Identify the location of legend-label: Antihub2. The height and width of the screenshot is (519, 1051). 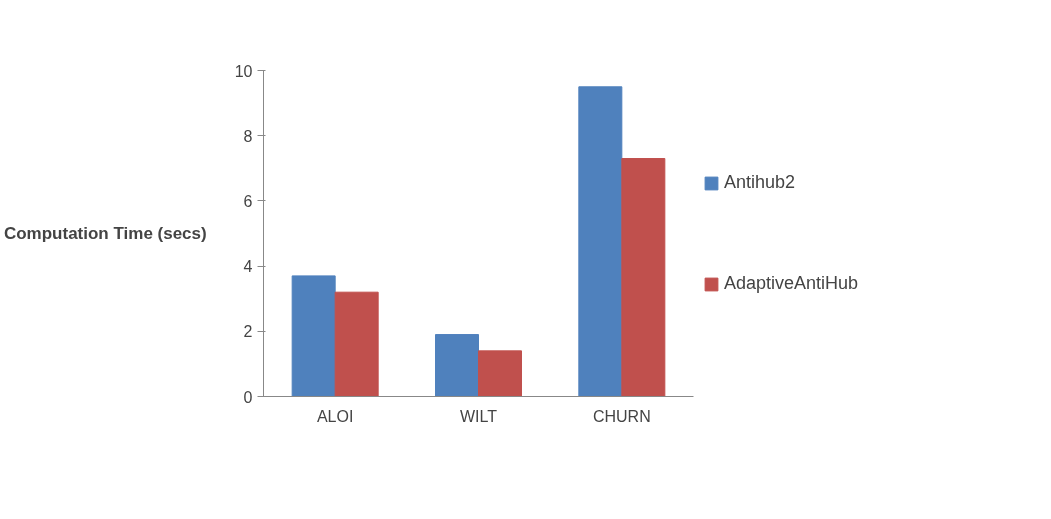
(760, 182).